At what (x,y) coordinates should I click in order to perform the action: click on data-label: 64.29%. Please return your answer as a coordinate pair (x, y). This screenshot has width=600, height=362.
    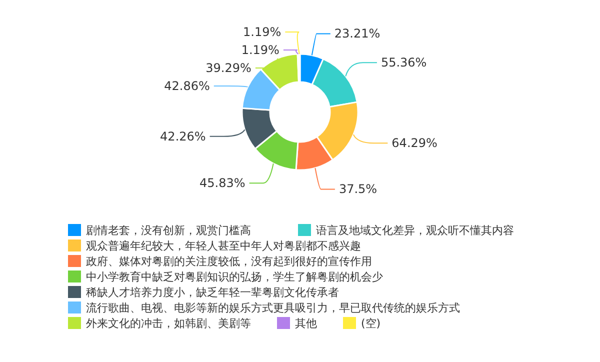
    Looking at the image, I should click on (415, 143).